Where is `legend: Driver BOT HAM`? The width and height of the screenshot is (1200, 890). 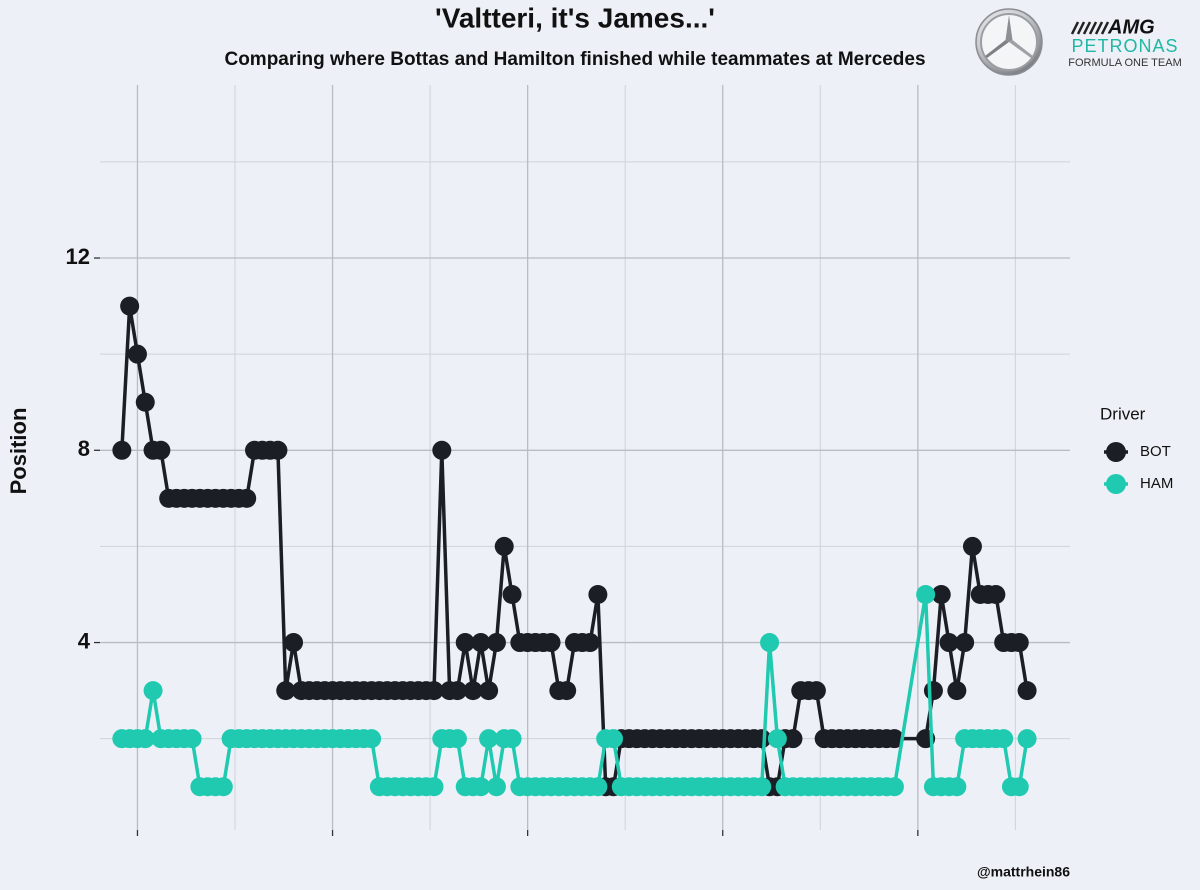 legend: Driver BOT HAM is located at coordinates (1136, 449).